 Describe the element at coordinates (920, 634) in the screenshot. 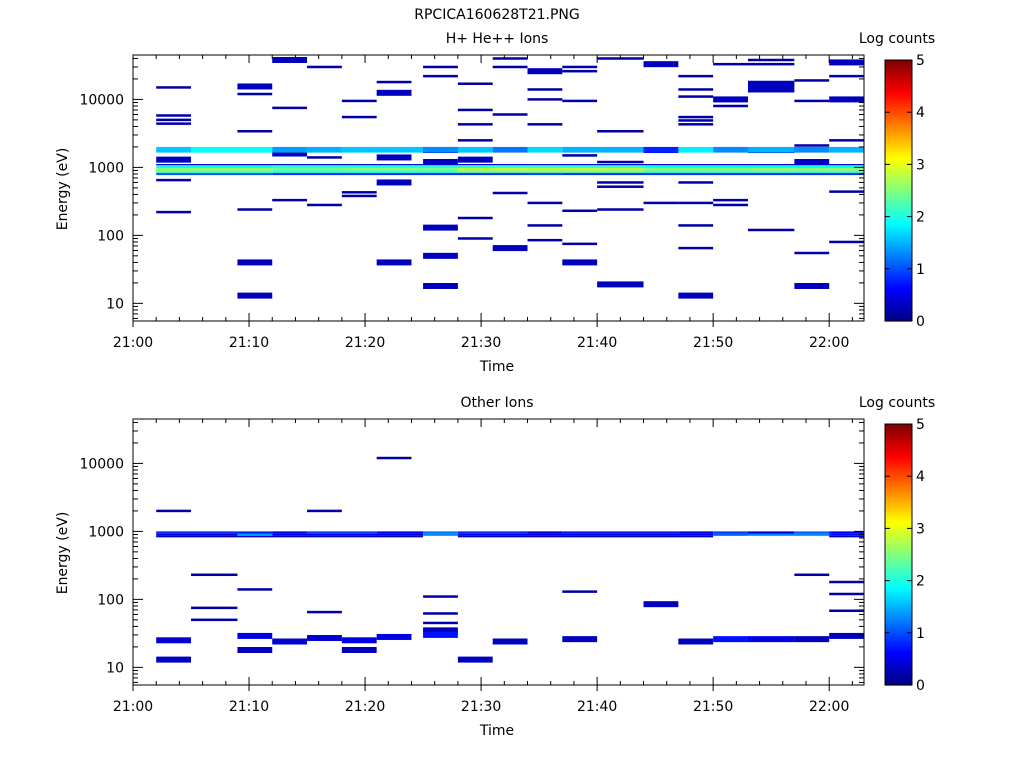

I see `colorbar-tick-label: 1` at that location.